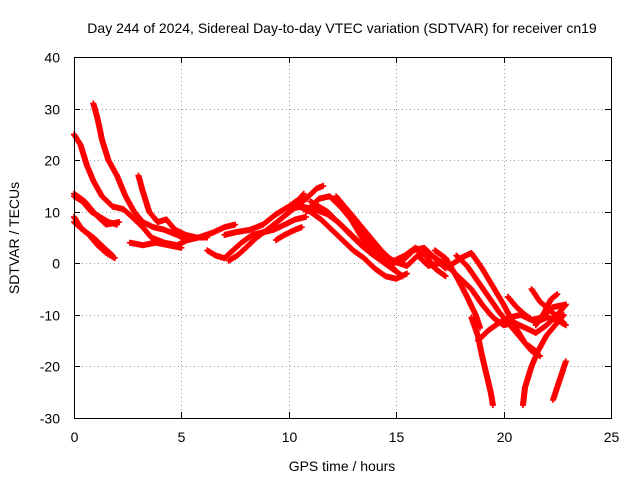 This screenshot has height=480, width=640. Describe the element at coordinates (52, 213) in the screenshot. I see `y-tick-label: 10` at that location.